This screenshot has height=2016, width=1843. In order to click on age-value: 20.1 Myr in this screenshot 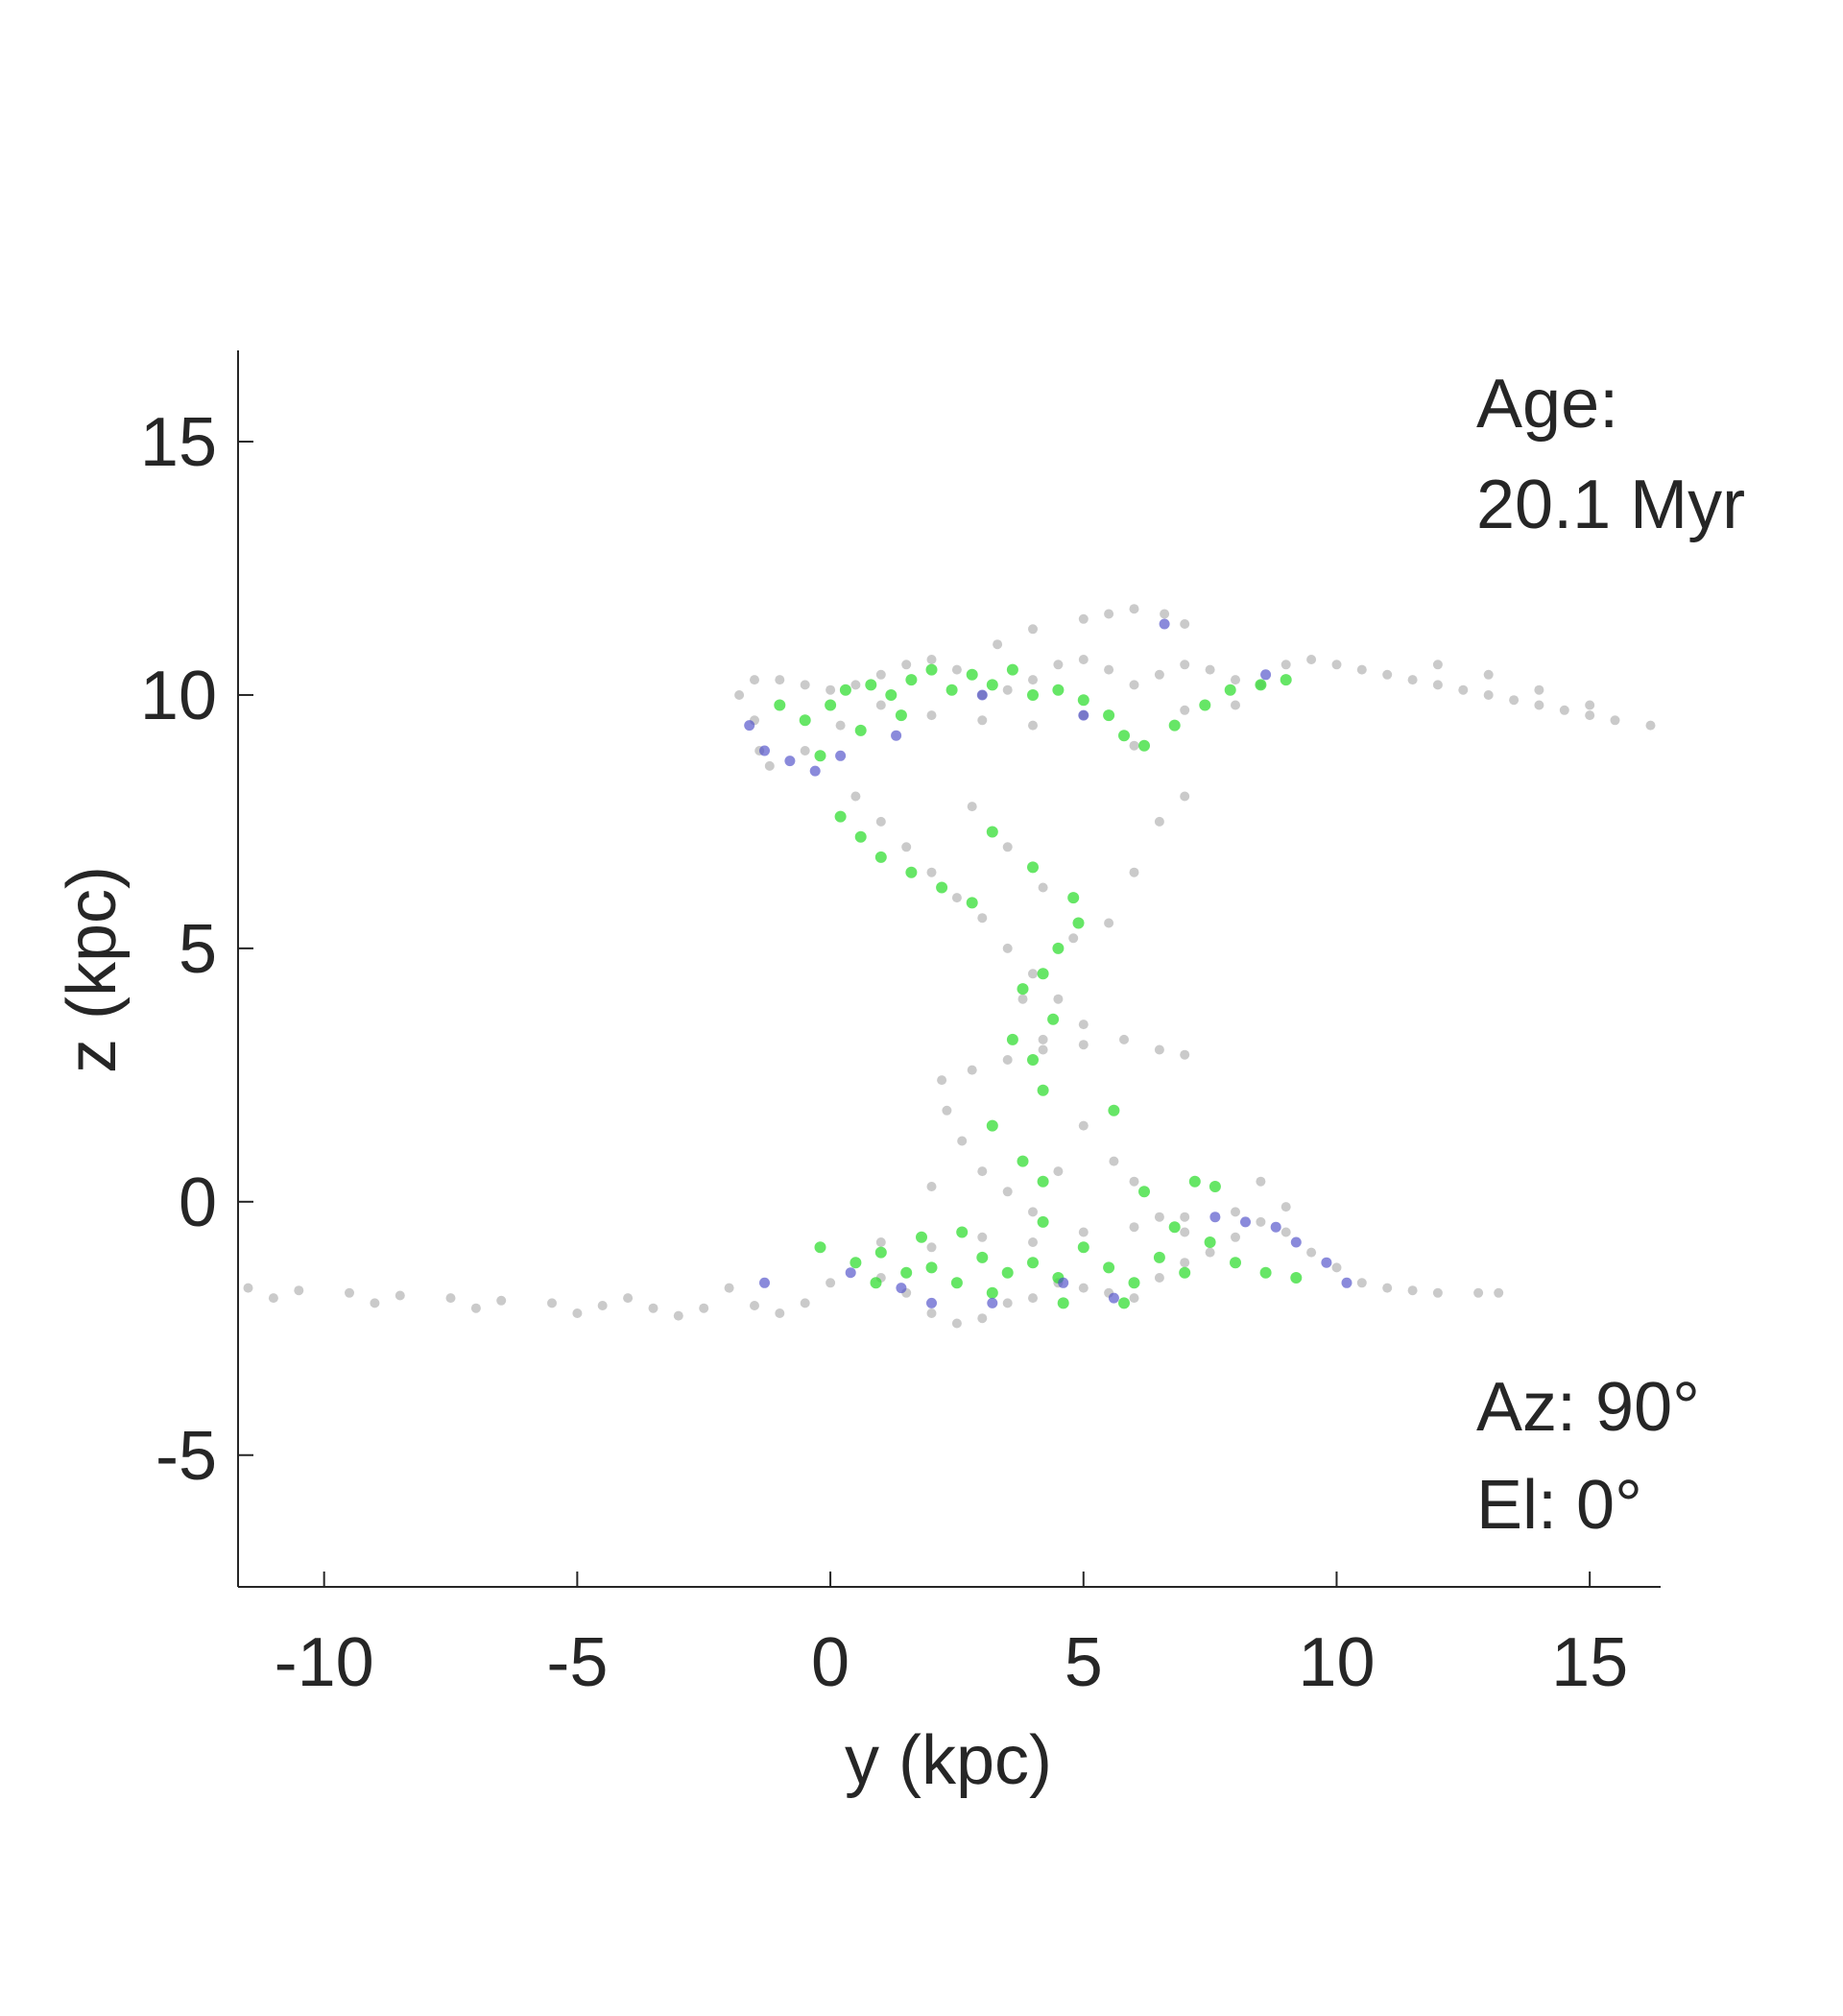, I will do `click(1610, 505)`.